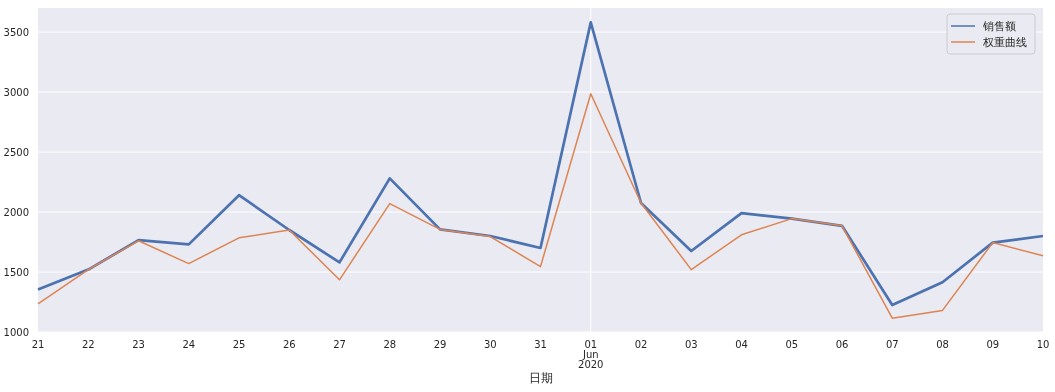 The height and width of the screenshot is (392, 1055). Describe the element at coordinates (16, 212) in the screenshot. I see `y-tick-label: 2000` at that location.